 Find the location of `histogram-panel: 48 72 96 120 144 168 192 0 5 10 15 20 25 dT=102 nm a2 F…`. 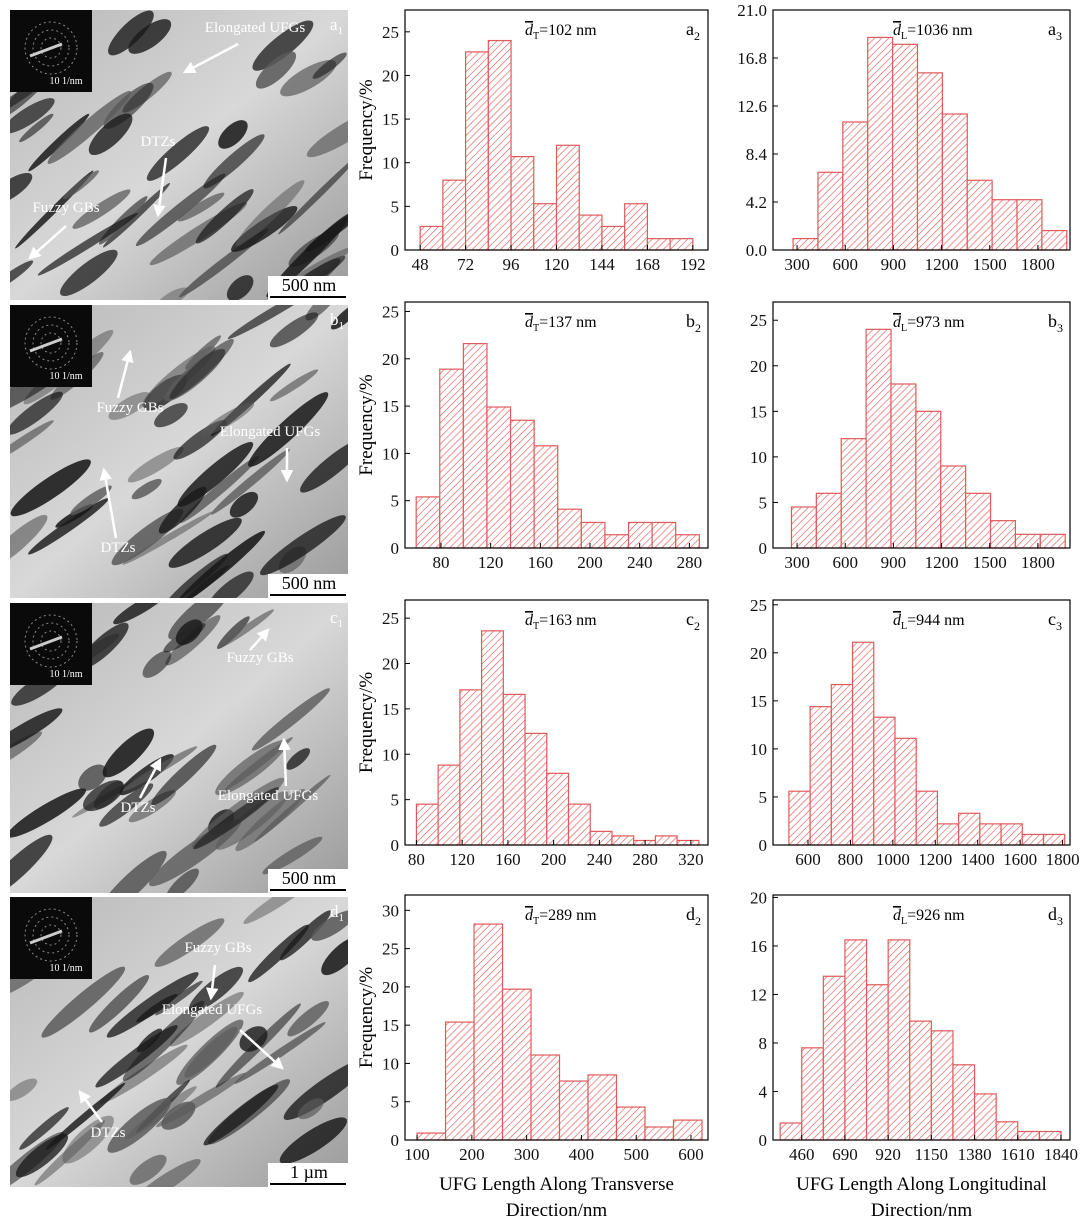

histogram-panel: 48 72 96 120 144 168 192 0 5 10 15 20 25 dT=102 nm a2 F… is located at coordinates (532, 141).